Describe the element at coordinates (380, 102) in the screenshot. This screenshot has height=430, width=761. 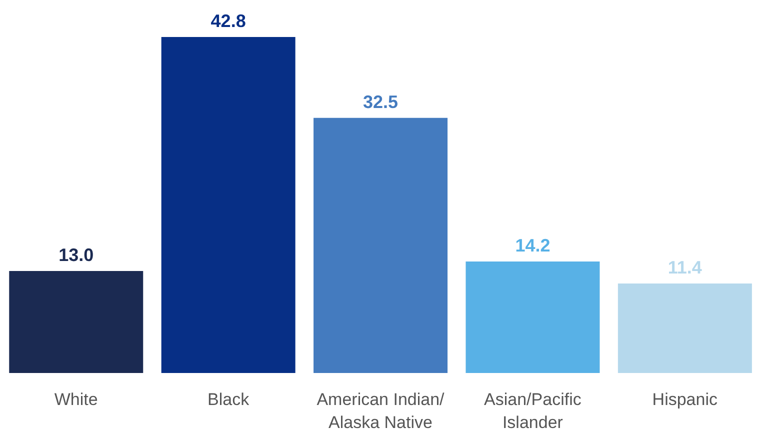
I see `data-label: 32.5` at that location.